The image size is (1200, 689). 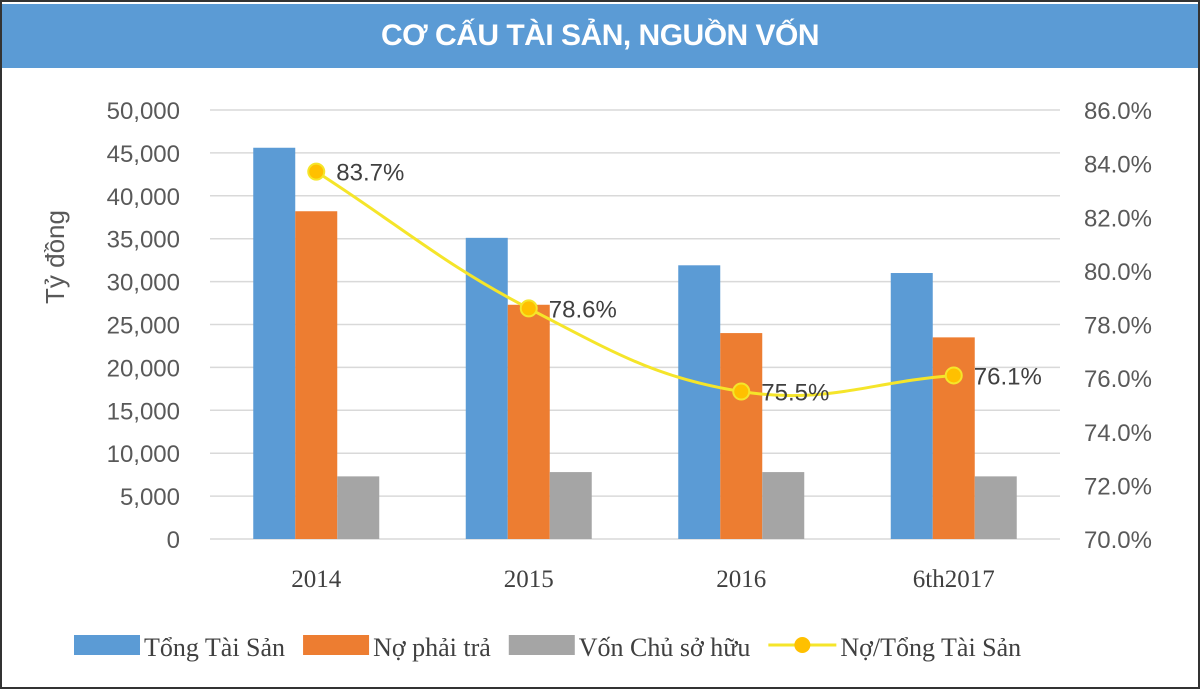 What do you see at coordinates (802, 645) in the screenshot?
I see `legend-marker` at bounding box center [802, 645].